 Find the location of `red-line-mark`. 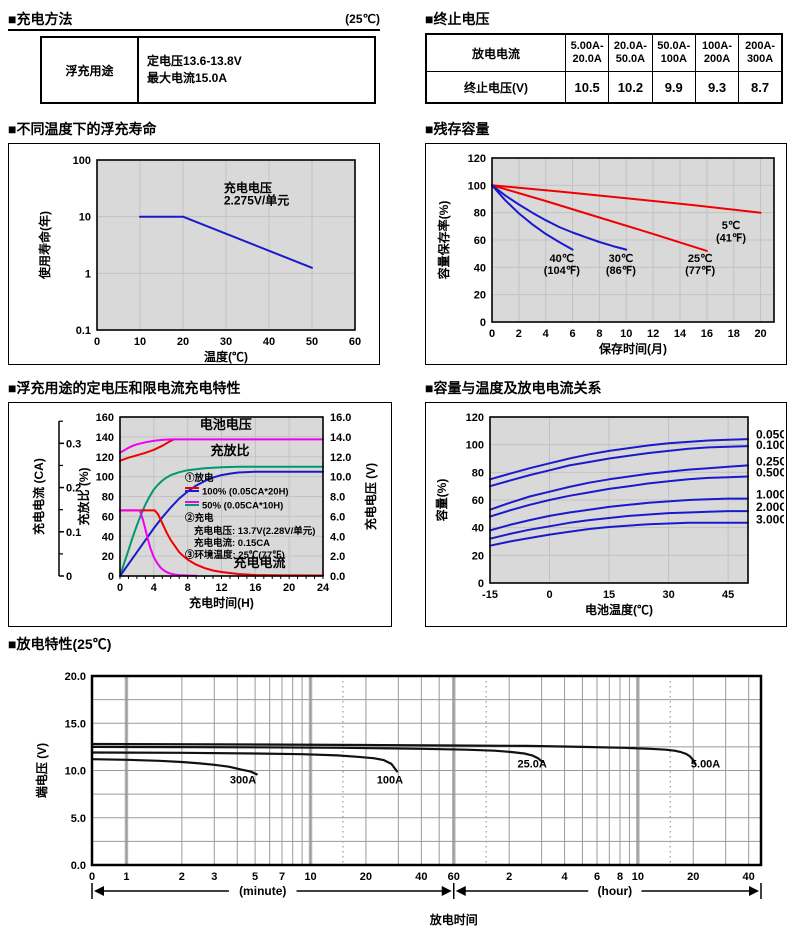

red-line-mark is located at coordinates (192, 487).